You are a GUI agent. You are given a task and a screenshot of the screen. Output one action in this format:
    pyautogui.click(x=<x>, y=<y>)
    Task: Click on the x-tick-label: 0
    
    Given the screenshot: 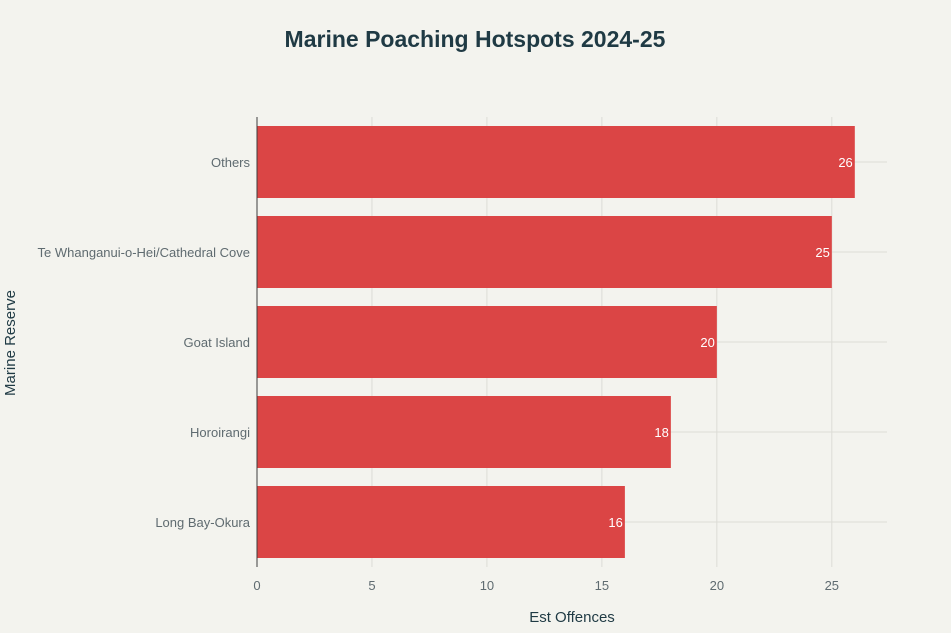 What is the action you would take?
    pyautogui.click(x=256, y=585)
    